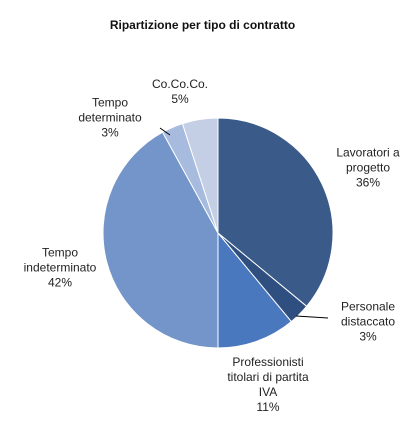 This screenshot has width=405, height=421. What do you see at coordinates (60, 282) in the screenshot?
I see `value-label: 42%` at bounding box center [60, 282].